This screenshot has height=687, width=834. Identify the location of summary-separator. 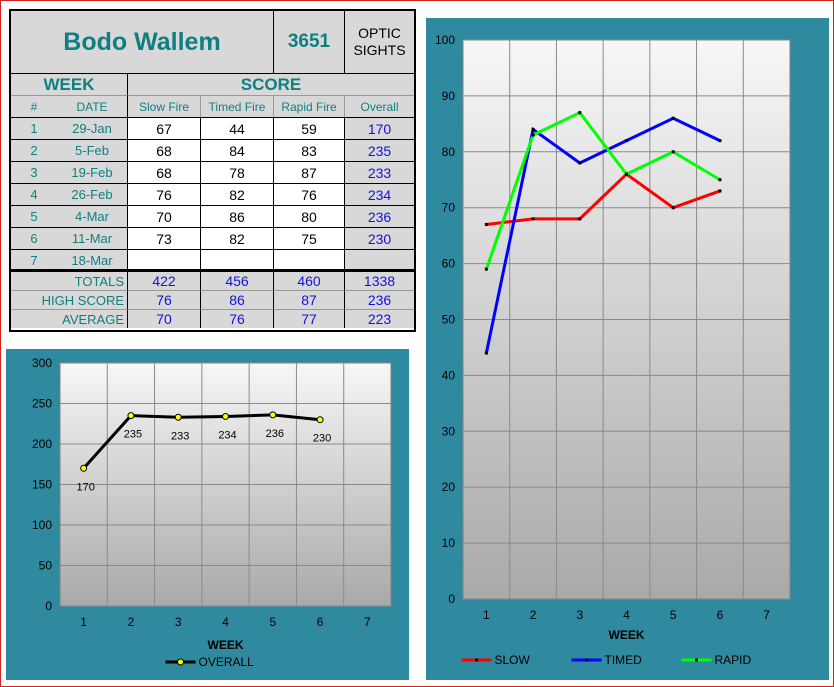
(212, 270).